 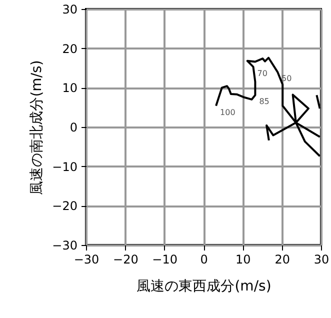 I want to click on y-tick-label: 10, so click(x=70, y=88).